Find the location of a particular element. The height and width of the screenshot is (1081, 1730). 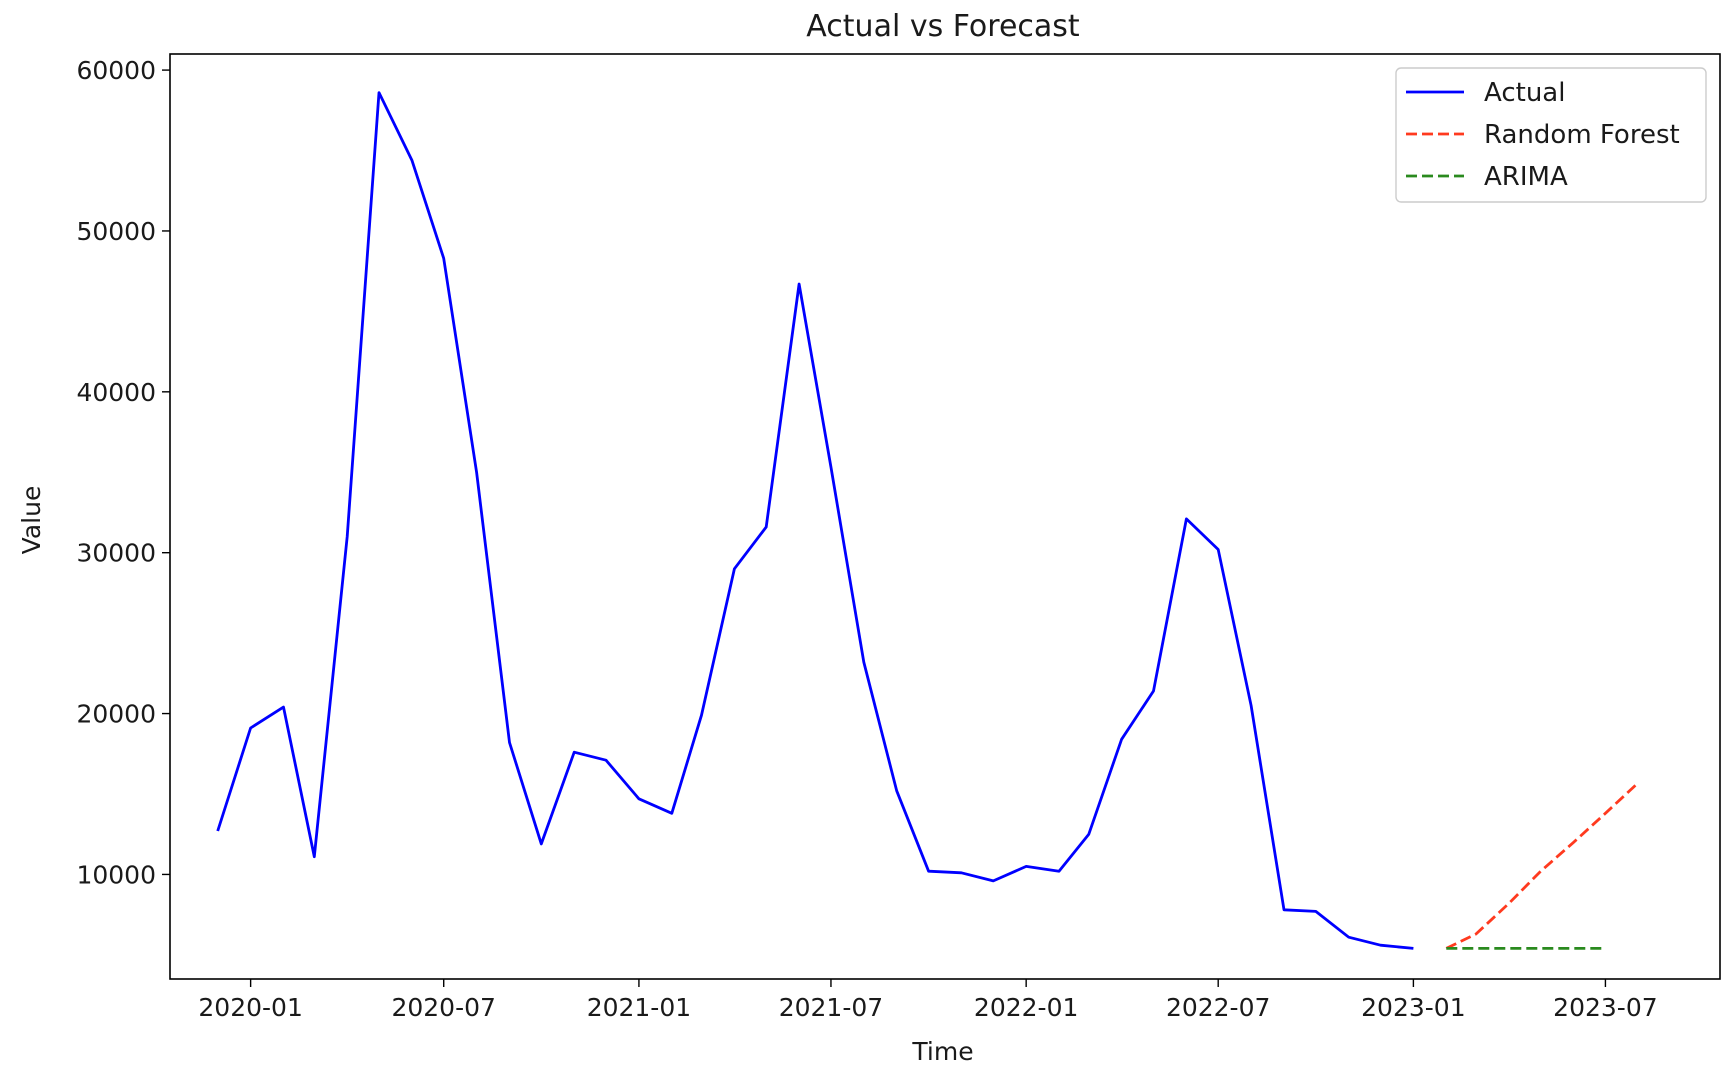

x-tick-label: 2022-01 is located at coordinates (1026, 1007).